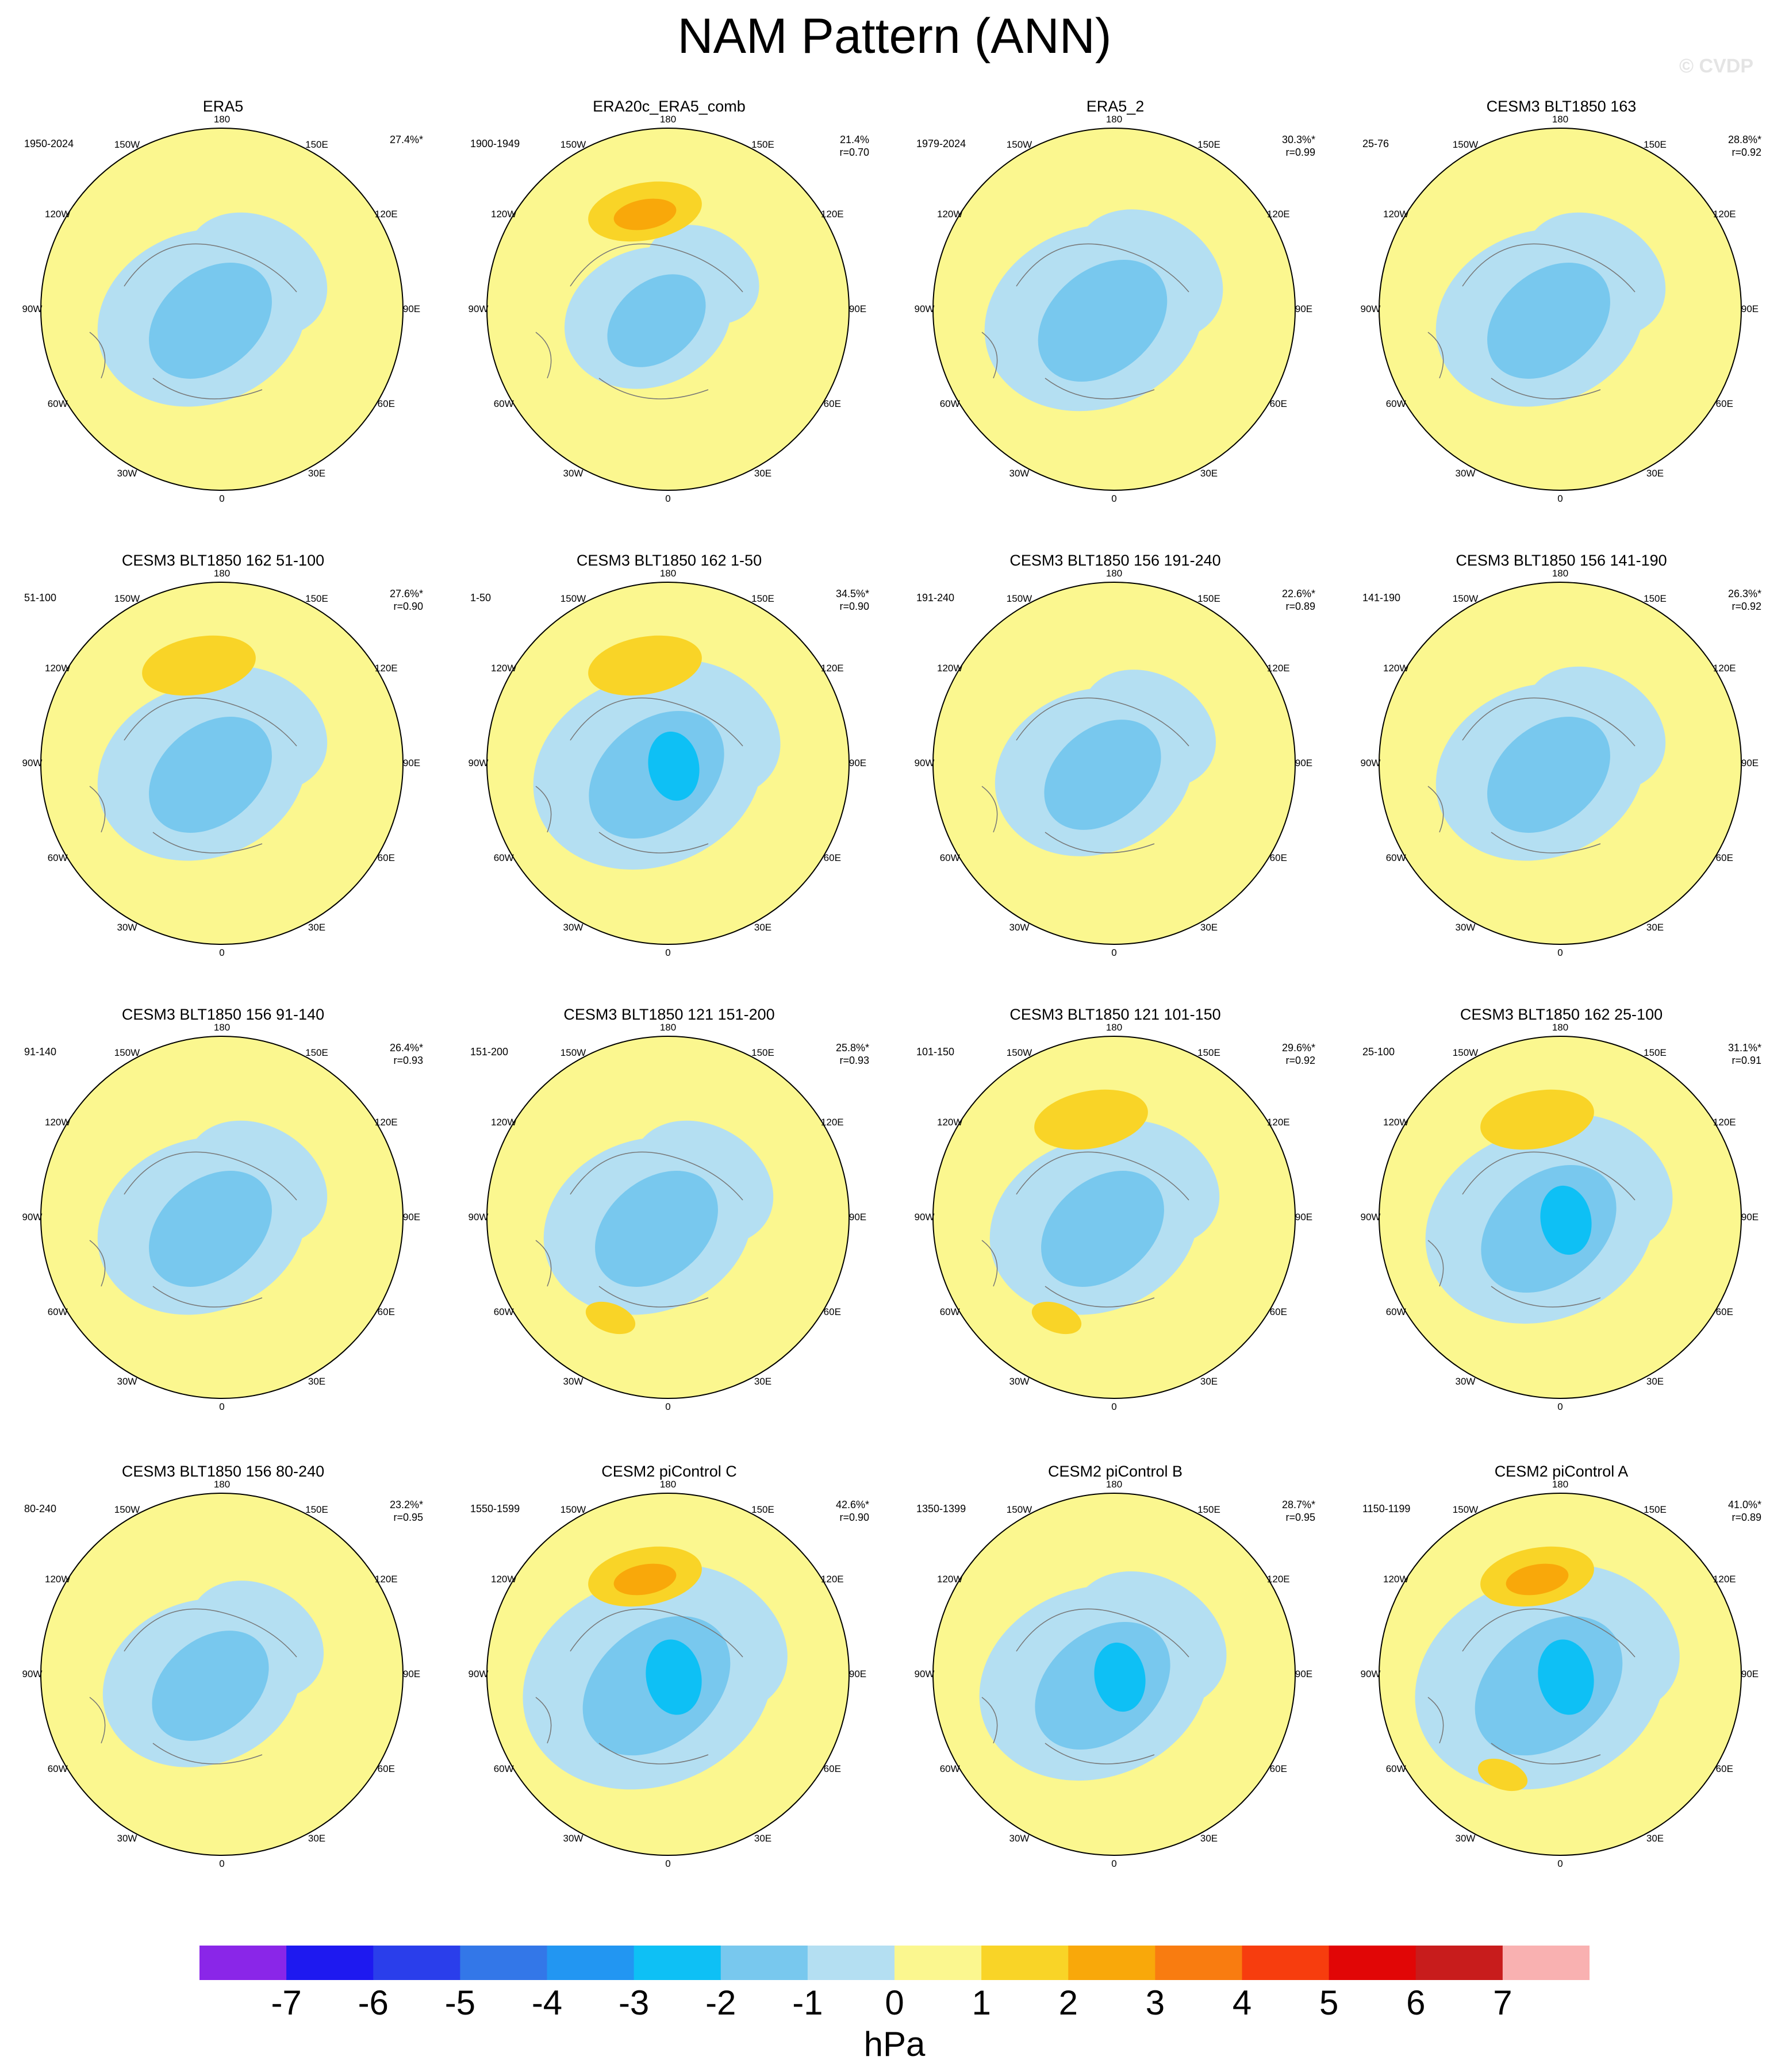 The height and width of the screenshot is (2072, 1789). I want to click on longitude-label: 90E, so click(411, 1674).